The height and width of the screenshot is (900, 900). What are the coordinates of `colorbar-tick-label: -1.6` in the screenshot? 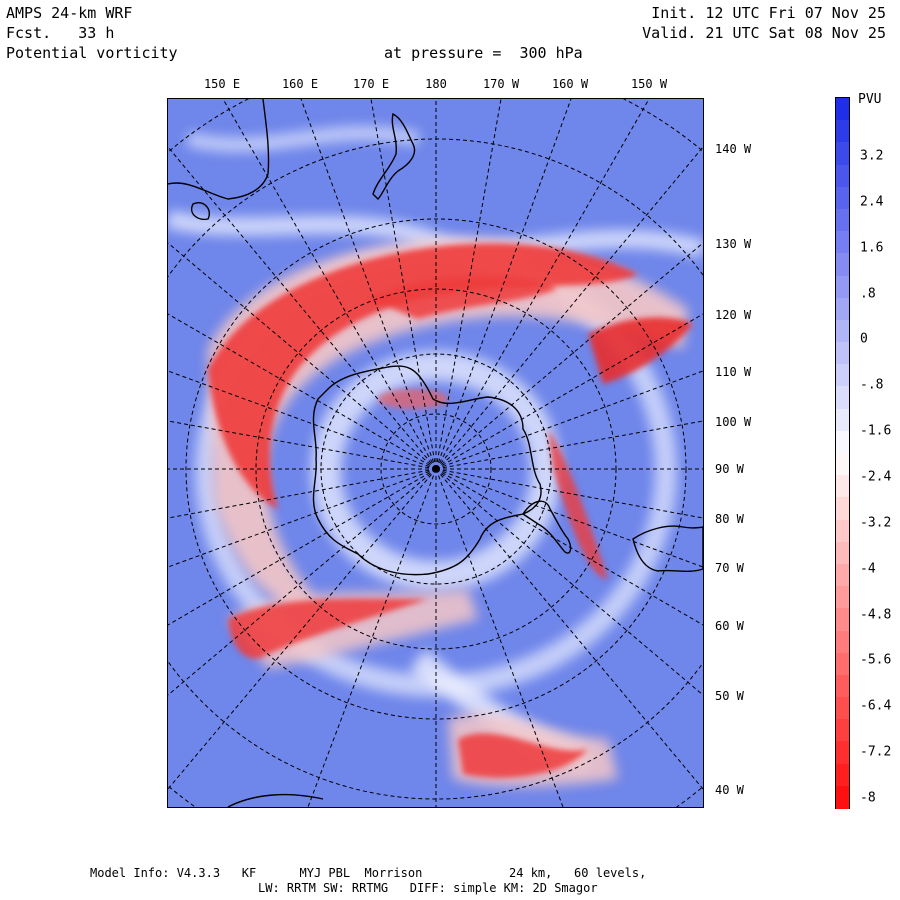 It's located at (876, 431).